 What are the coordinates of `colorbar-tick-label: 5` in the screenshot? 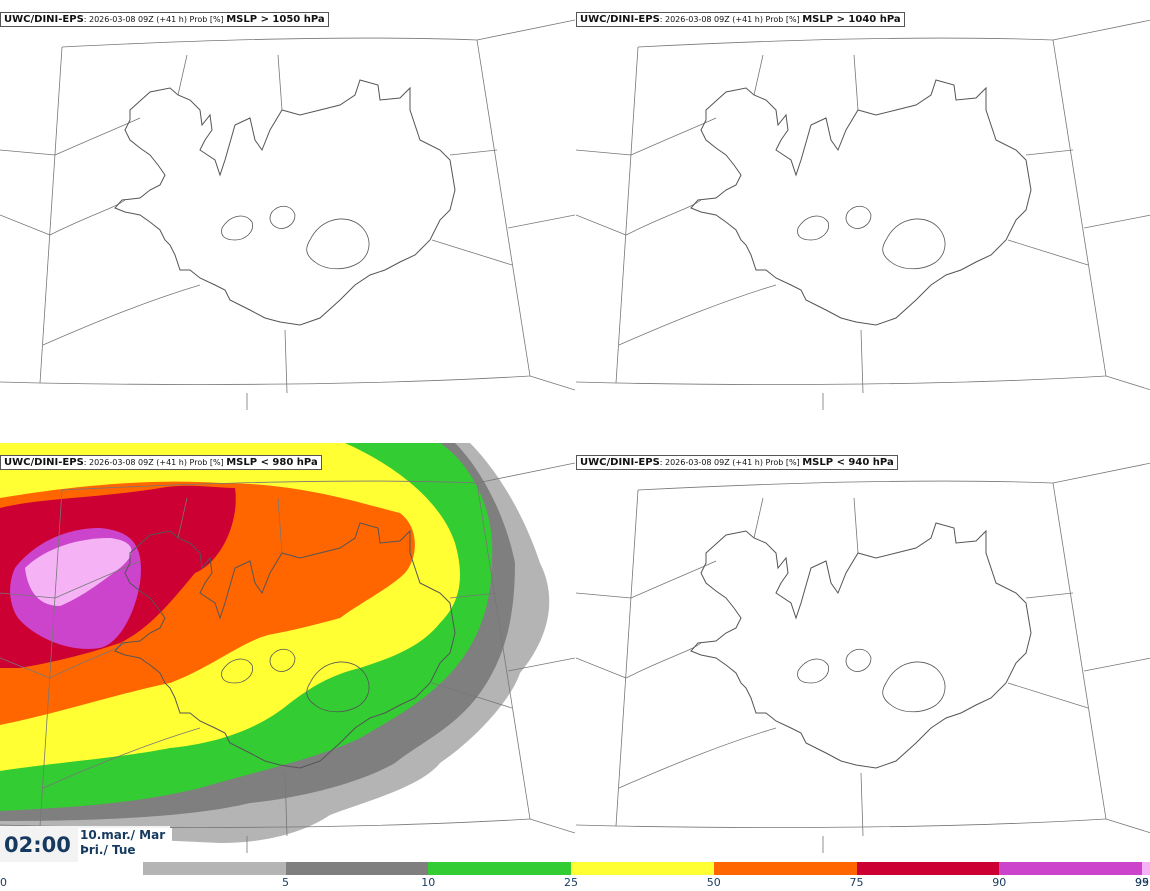 It's located at (285, 882).